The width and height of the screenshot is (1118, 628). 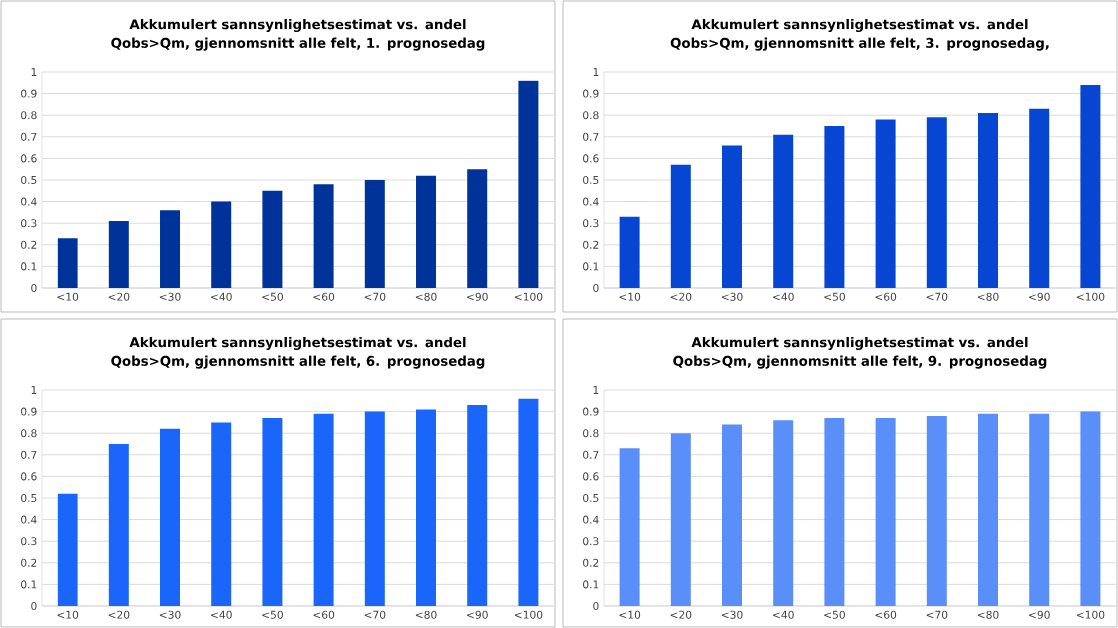 What do you see at coordinates (860, 352) in the screenshot?
I see `chart-title: Akkumulert sannsynlighetsestimat vs. andel Qobs>Qm, gjennomsnitt alle felt, 9. prognosedag` at bounding box center [860, 352].